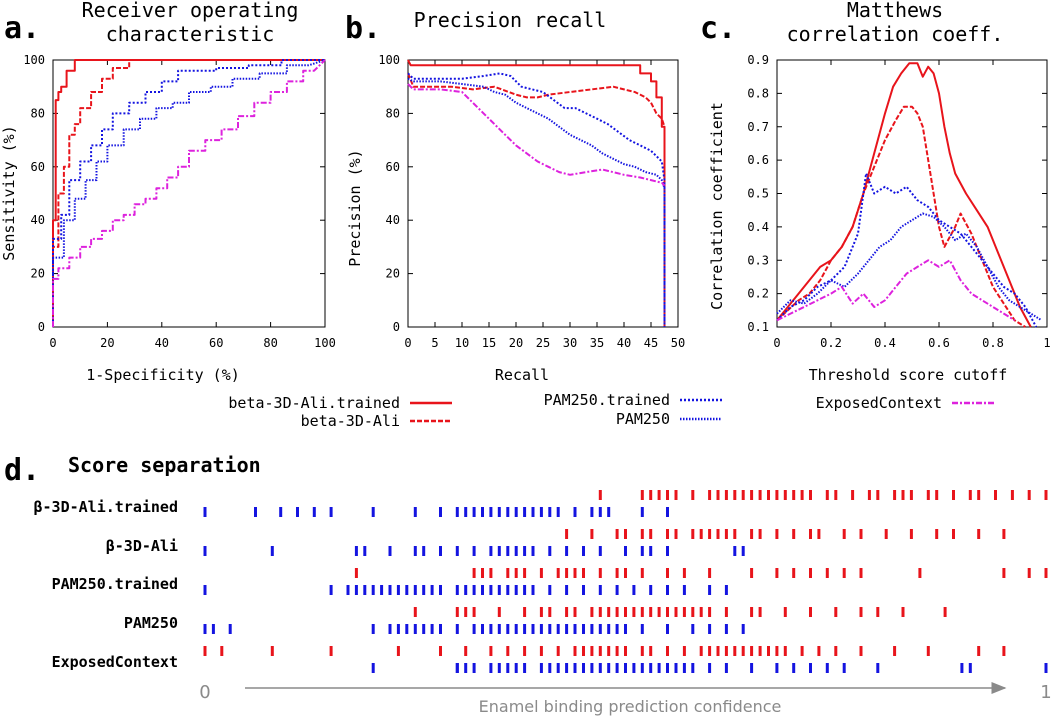  Describe the element at coordinates (1045, 692) in the screenshot. I see `axis-end-label: 1` at that location.